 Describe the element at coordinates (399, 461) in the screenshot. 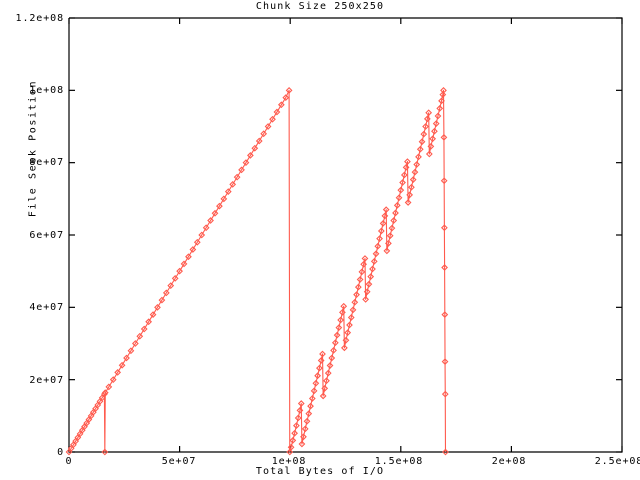

I see `x-tick-label: 1.5e+08` at that location.